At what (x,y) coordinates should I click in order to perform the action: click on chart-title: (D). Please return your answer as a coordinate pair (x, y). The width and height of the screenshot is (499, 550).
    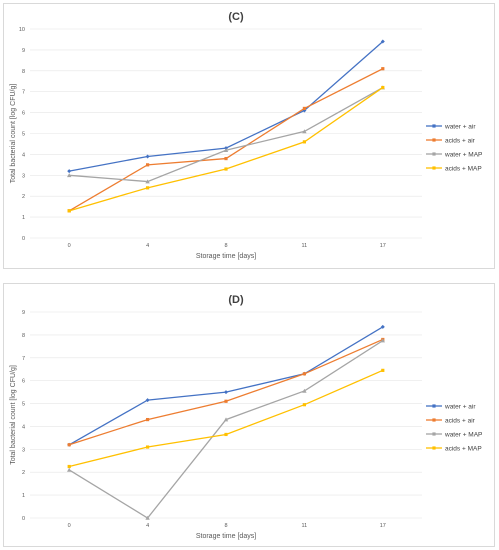
    Looking at the image, I should click on (236, 300).